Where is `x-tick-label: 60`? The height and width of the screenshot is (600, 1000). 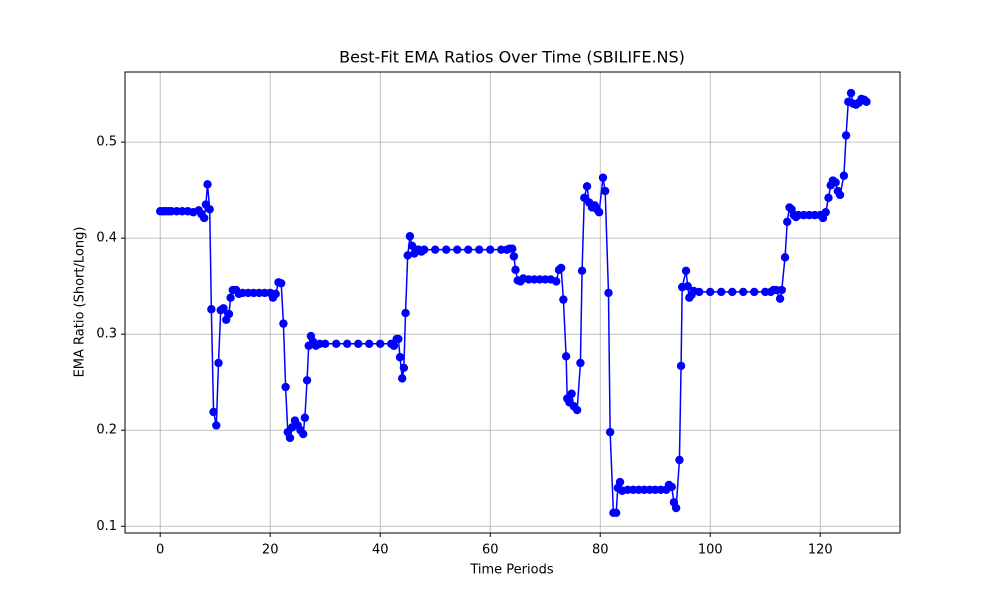
x-tick-label: 60 is located at coordinates (490, 550).